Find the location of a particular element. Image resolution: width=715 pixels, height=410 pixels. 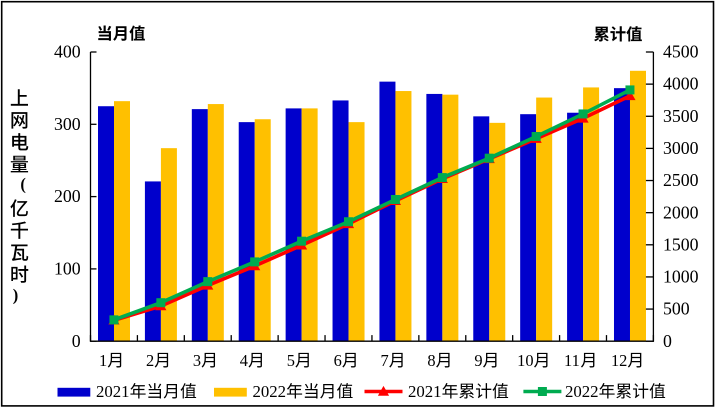

svg-text: 2000 is located at coordinates (681, 212).